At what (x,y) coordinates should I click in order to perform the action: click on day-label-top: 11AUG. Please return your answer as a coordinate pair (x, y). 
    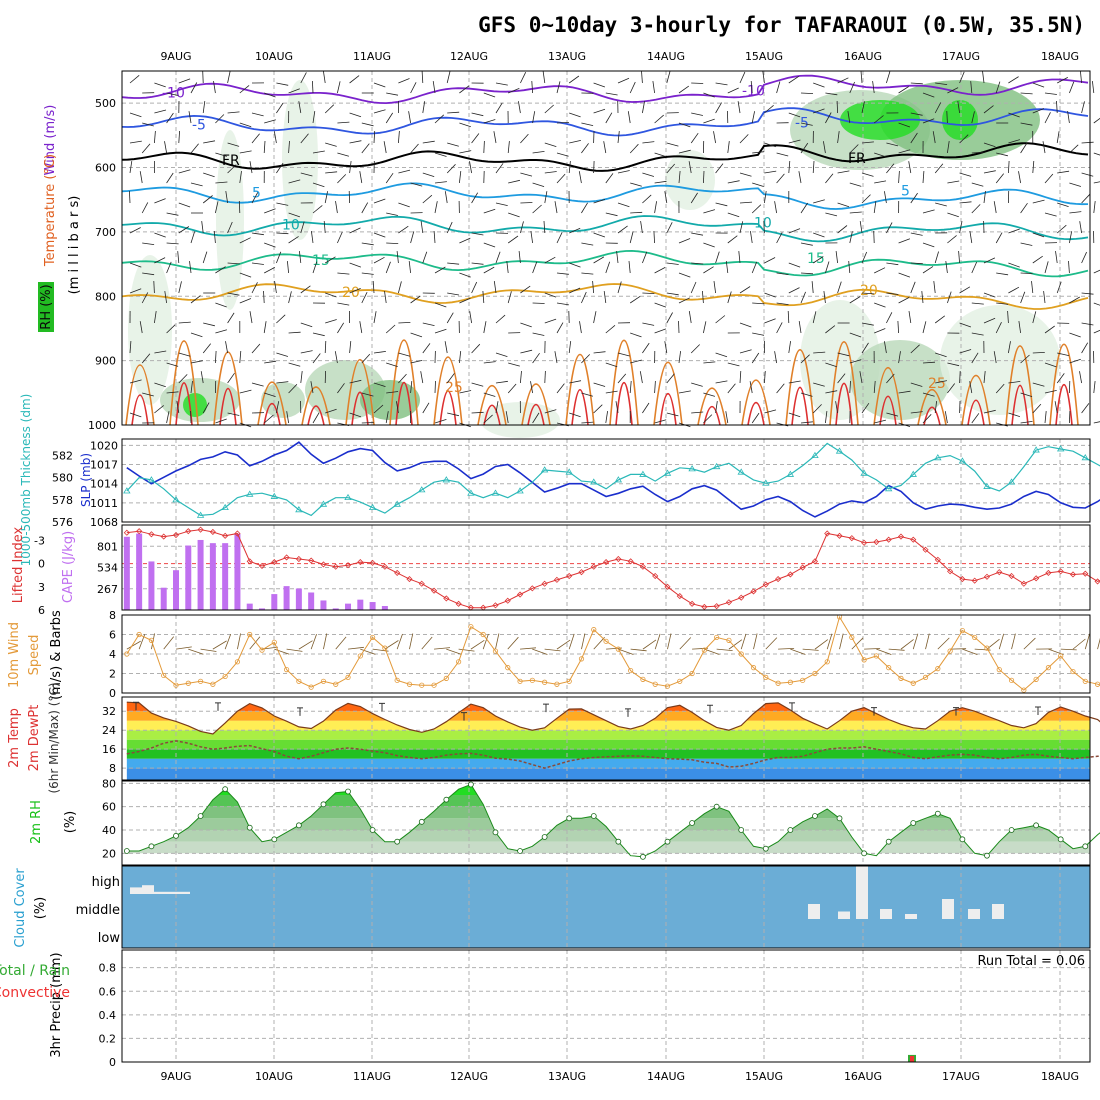
    Looking at the image, I should click on (372, 56).